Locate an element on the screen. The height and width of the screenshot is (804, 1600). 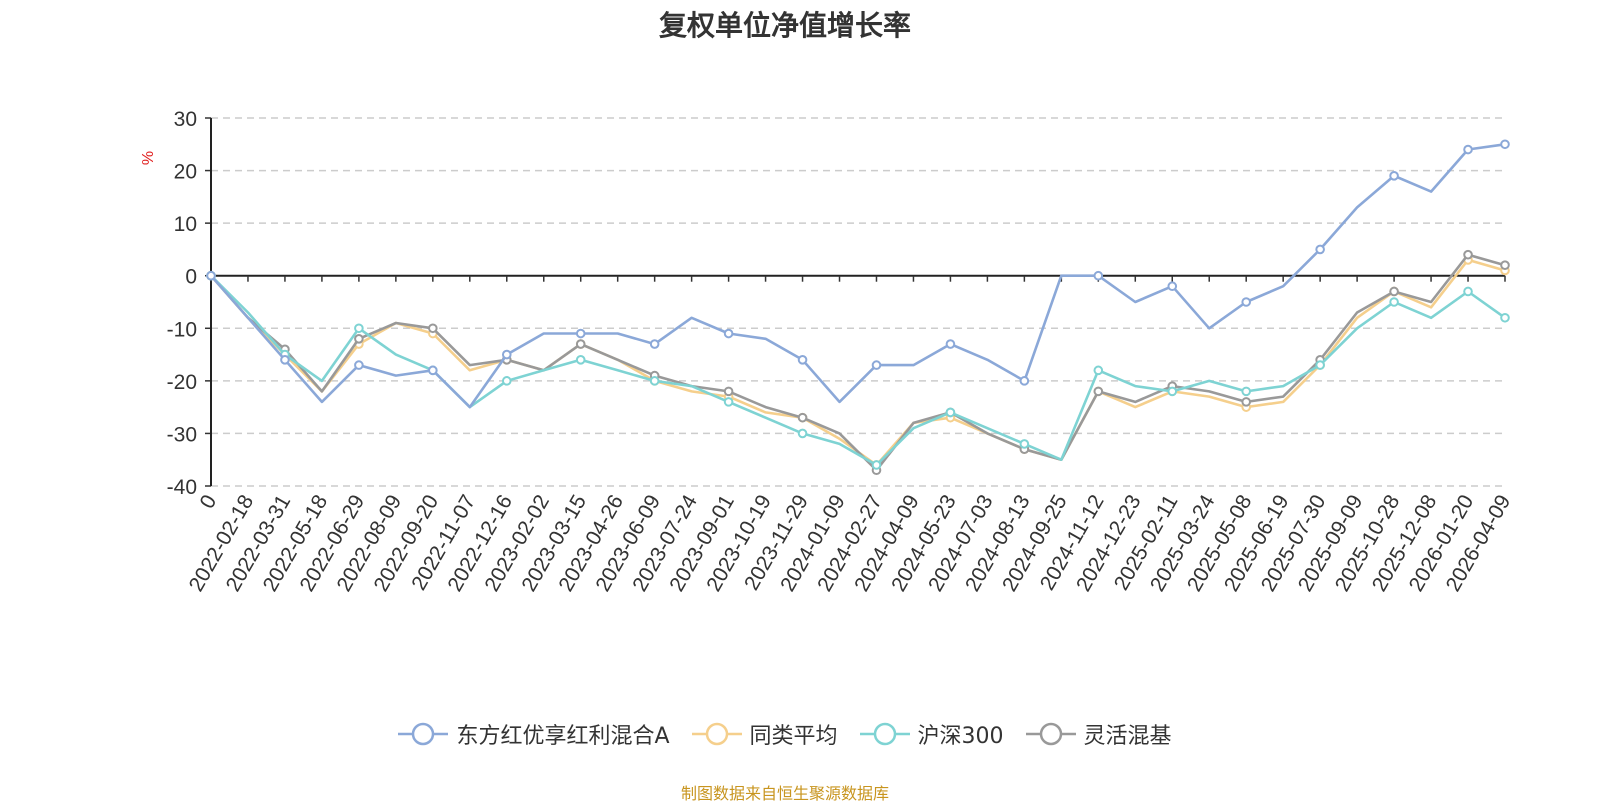
y-tick-label: -20 is located at coordinates (182, 382).